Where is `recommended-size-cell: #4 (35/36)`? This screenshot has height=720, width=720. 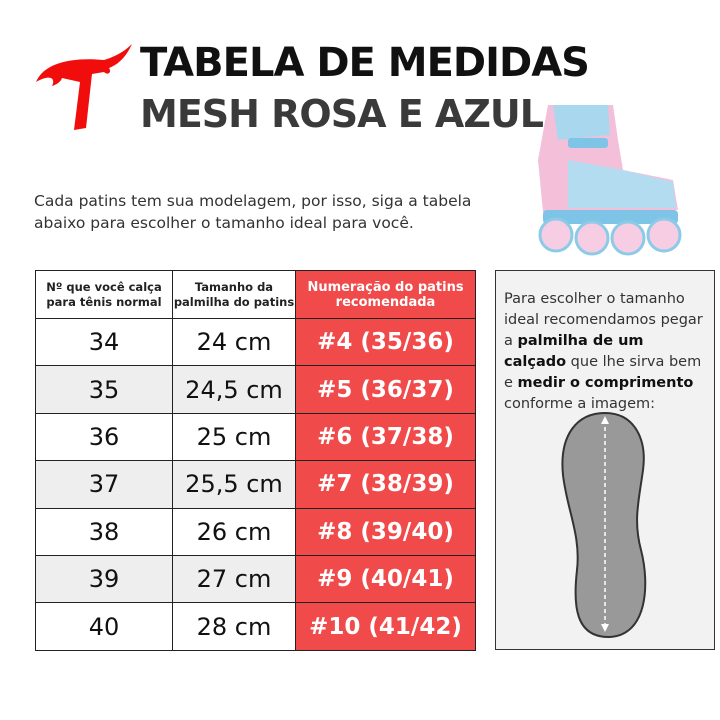
recommended-size-cell: #4 (35/36) is located at coordinates (385, 342).